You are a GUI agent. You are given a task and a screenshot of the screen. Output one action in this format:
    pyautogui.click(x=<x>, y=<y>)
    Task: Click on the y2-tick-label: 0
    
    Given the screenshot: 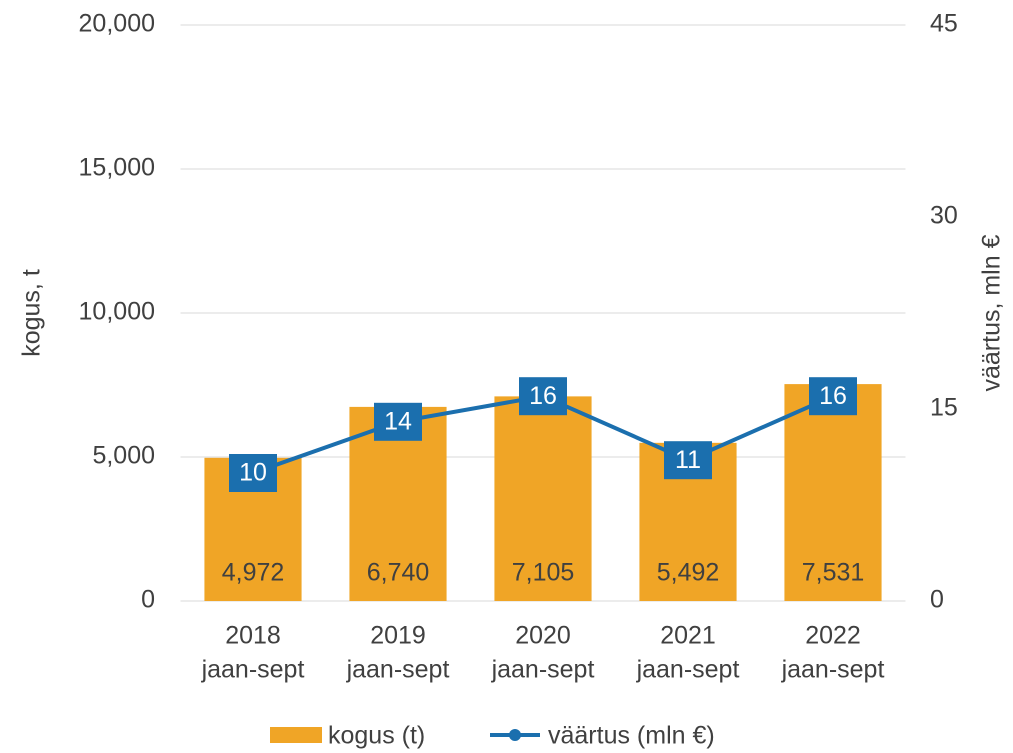 What is the action you would take?
    pyautogui.click(x=937, y=600)
    